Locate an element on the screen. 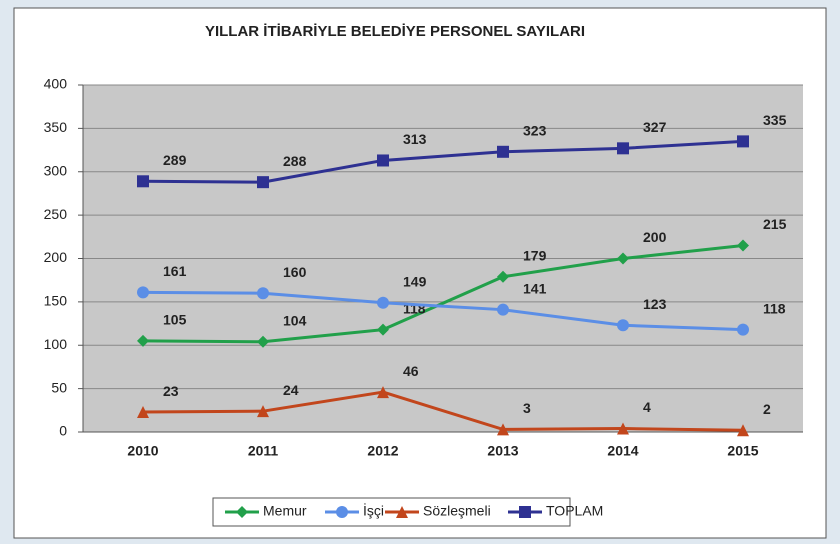 This screenshot has width=840, height=544. data-label: 327 is located at coordinates (655, 127).